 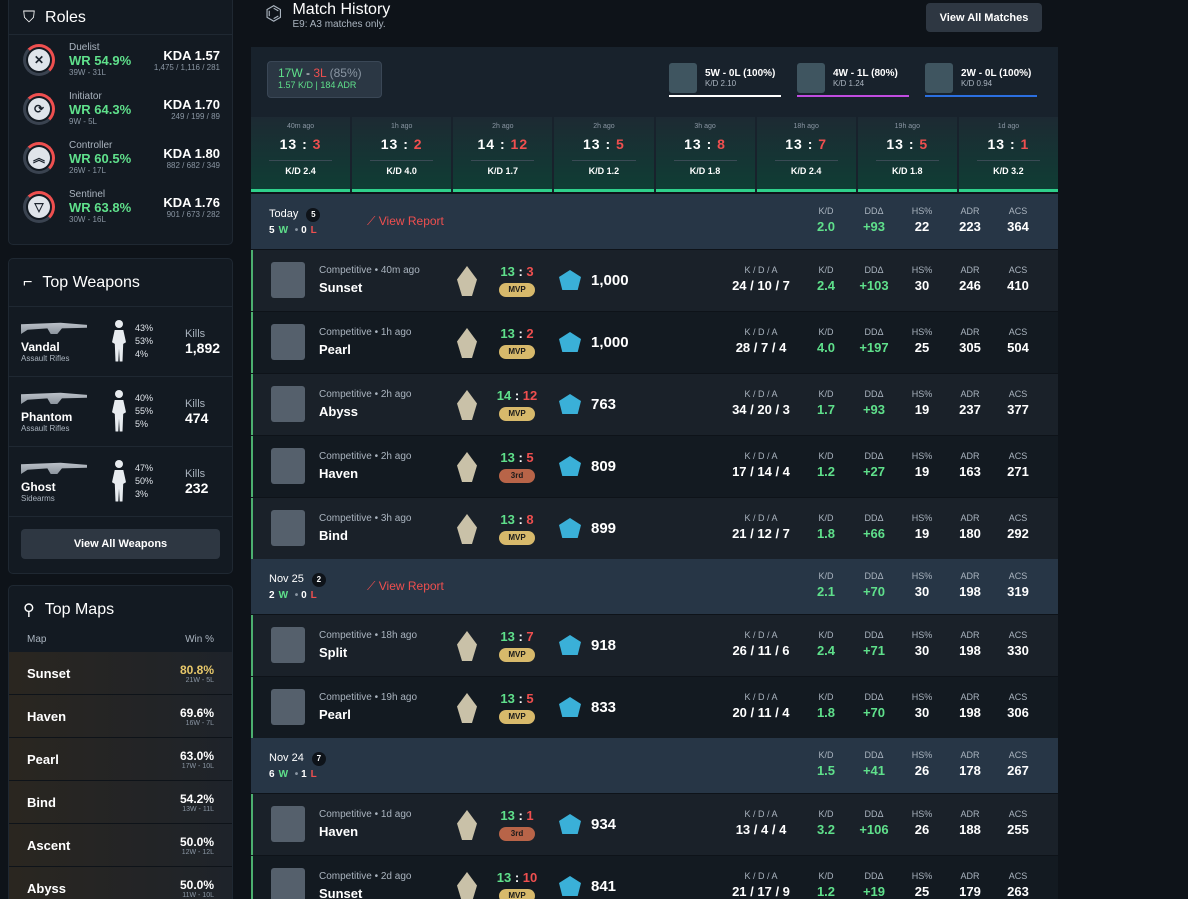 I want to click on map-row: Ascent 50.0% 12W - 12L, so click(x=120, y=845).